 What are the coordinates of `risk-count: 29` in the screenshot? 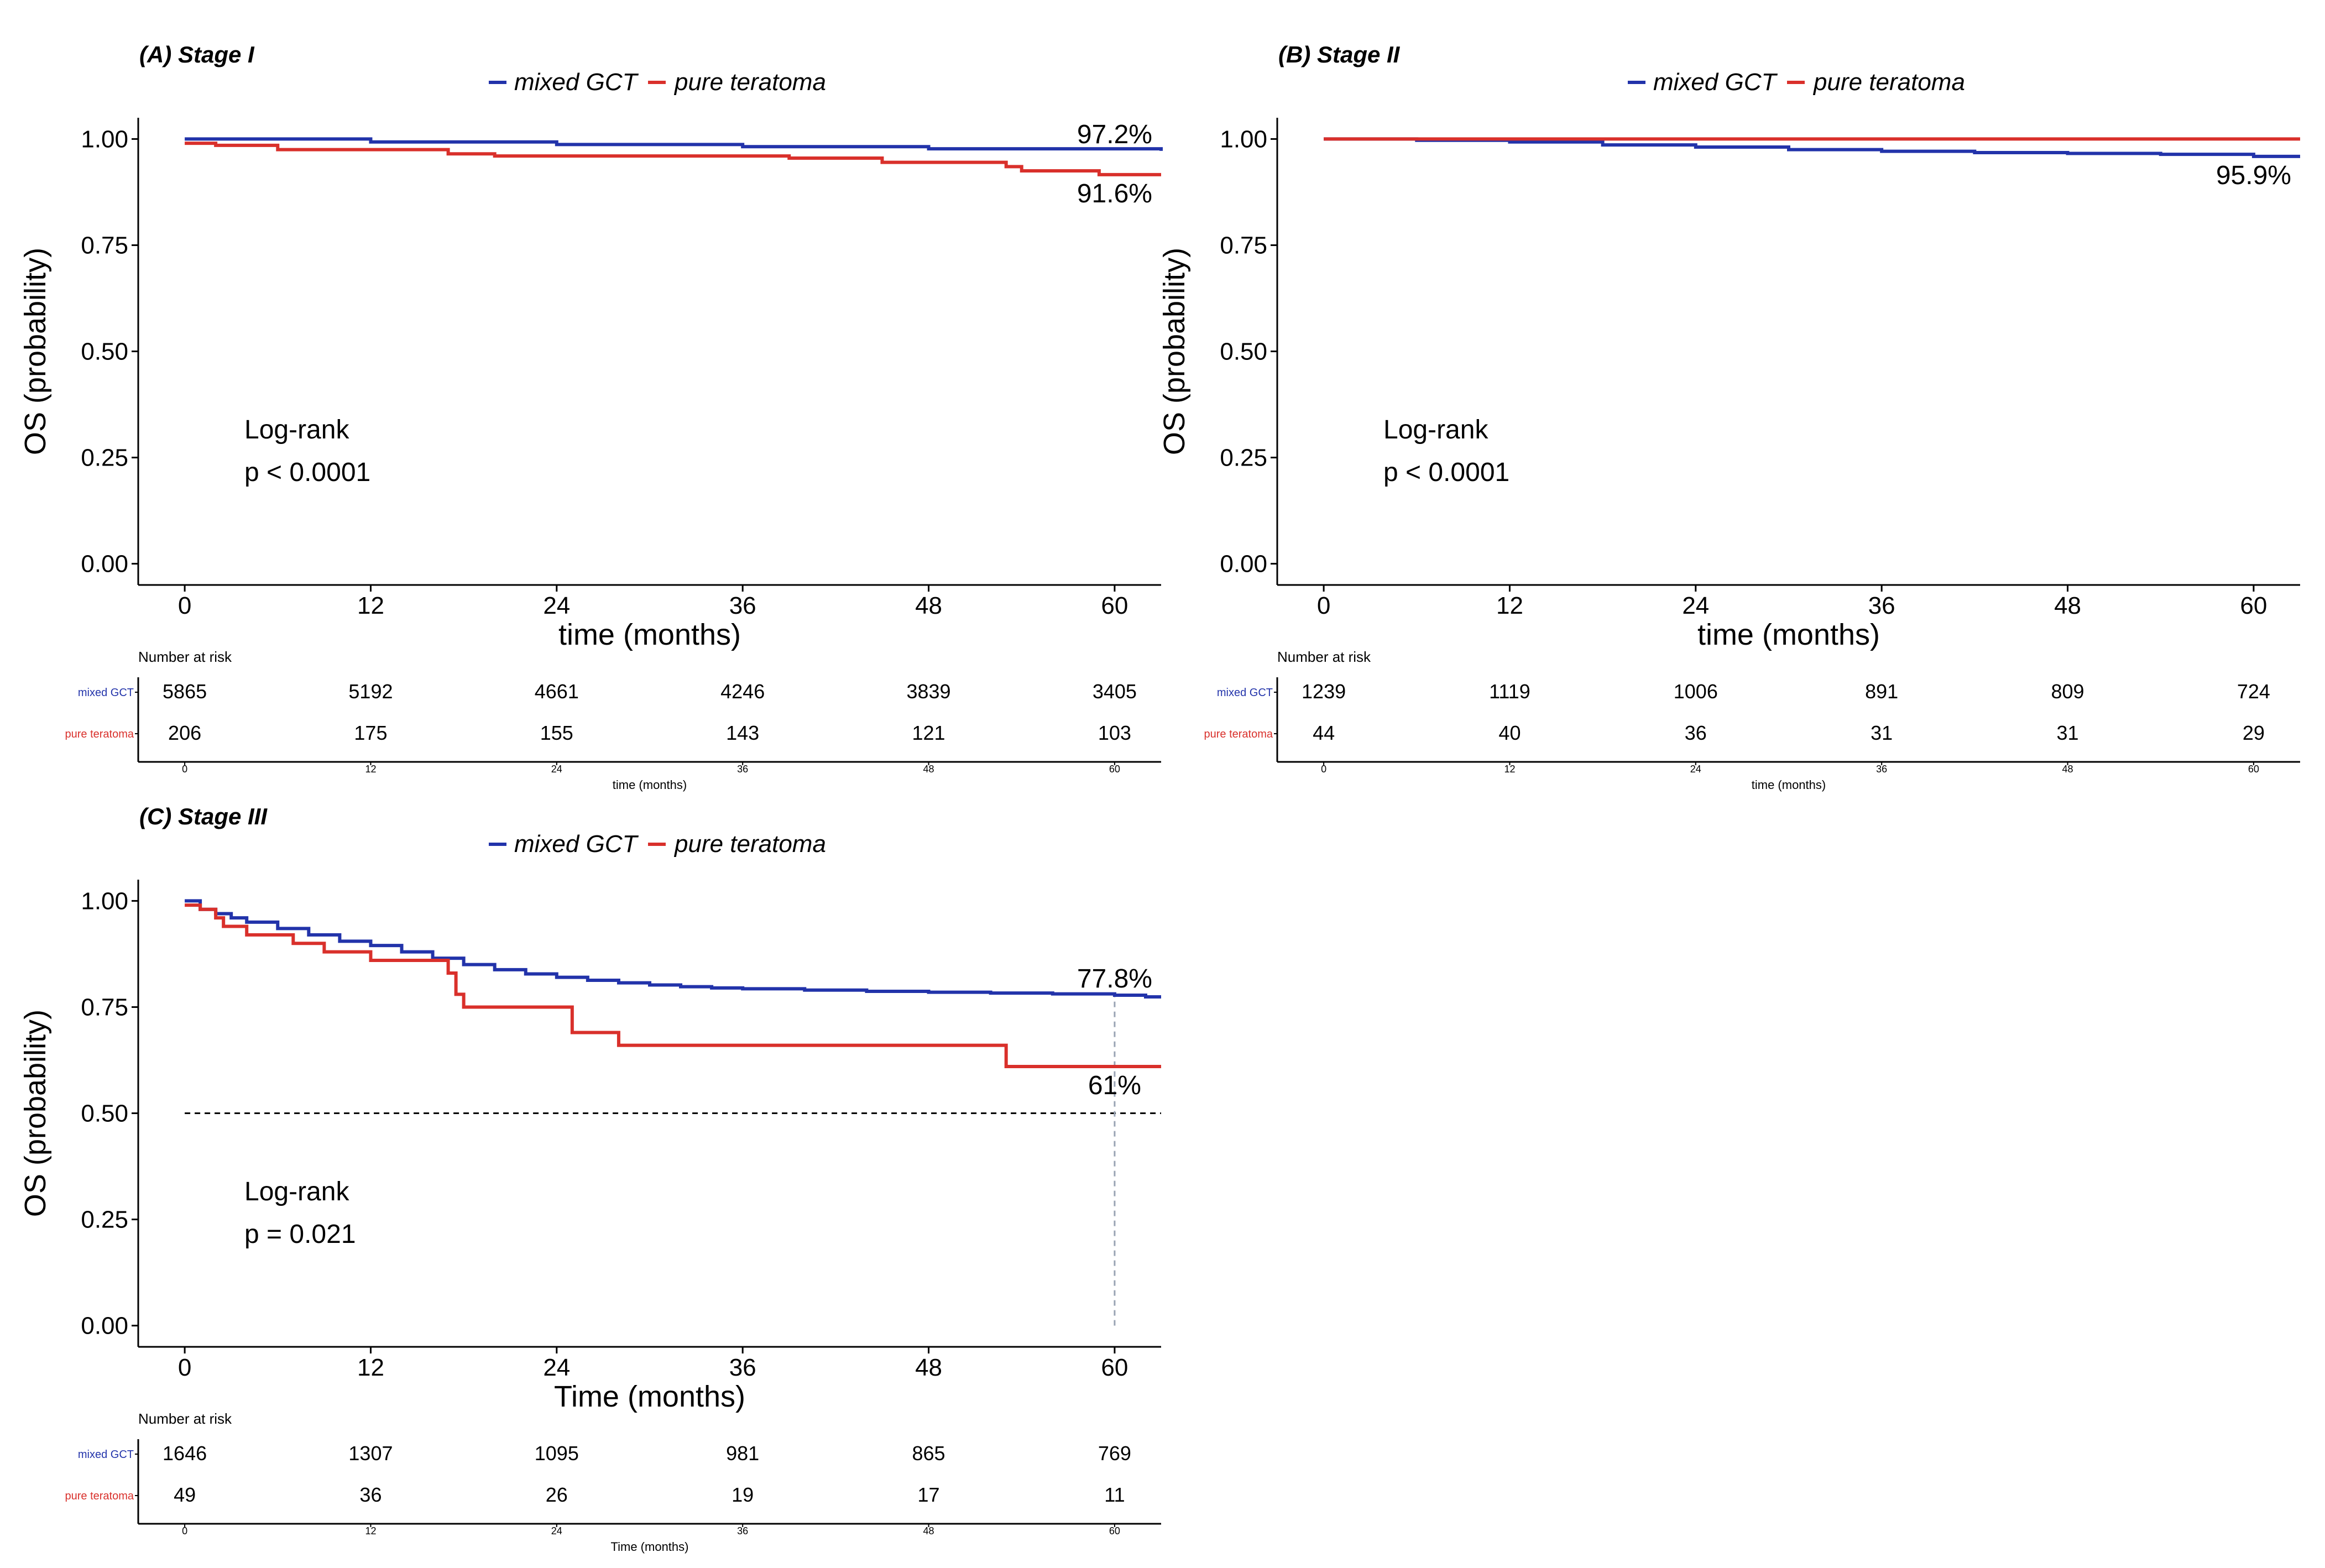 It's located at (2254, 733).